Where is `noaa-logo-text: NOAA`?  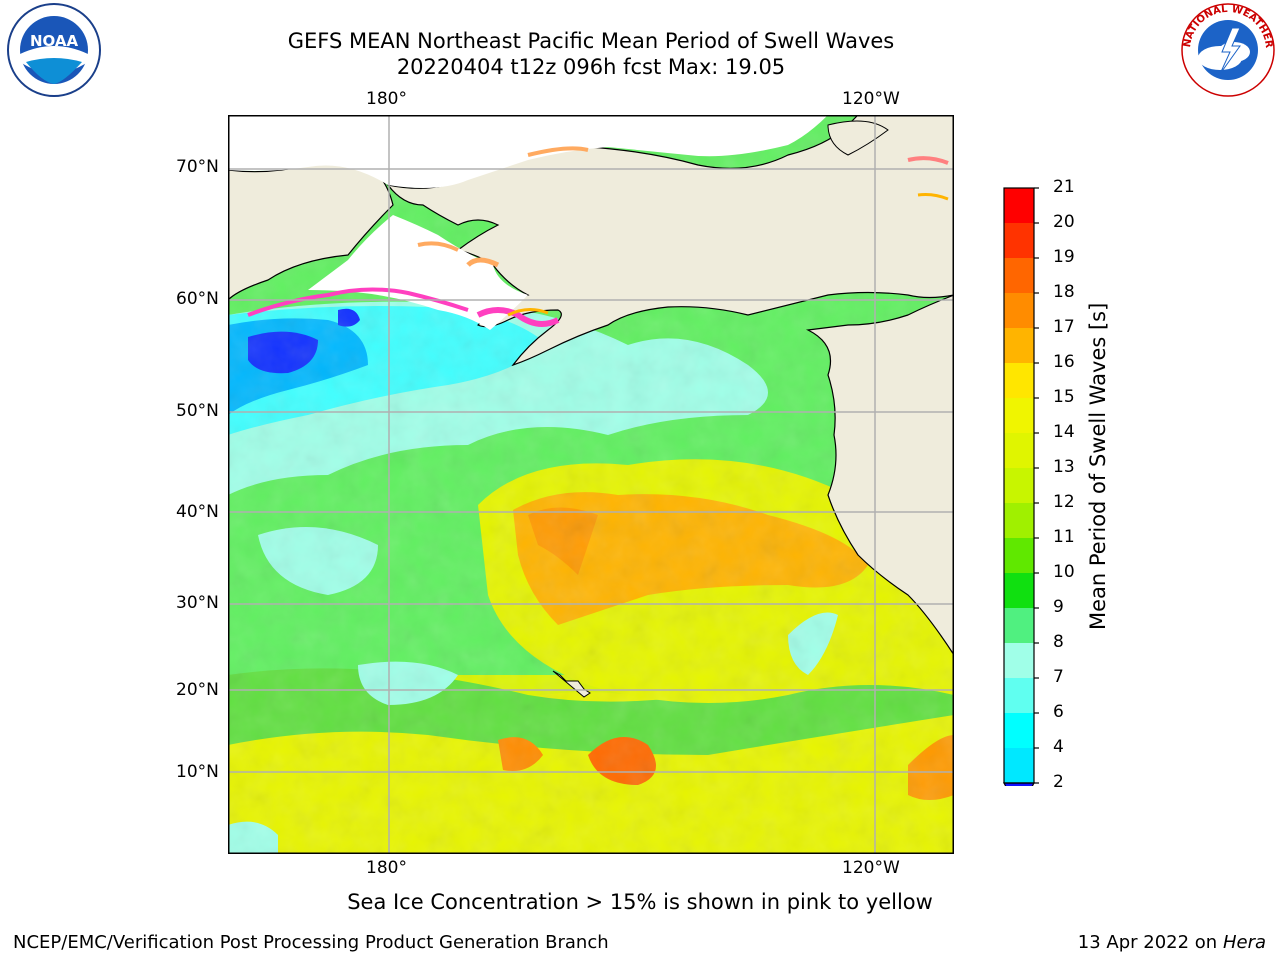 noaa-logo-text: NOAA is located at coordinates (54, 41).